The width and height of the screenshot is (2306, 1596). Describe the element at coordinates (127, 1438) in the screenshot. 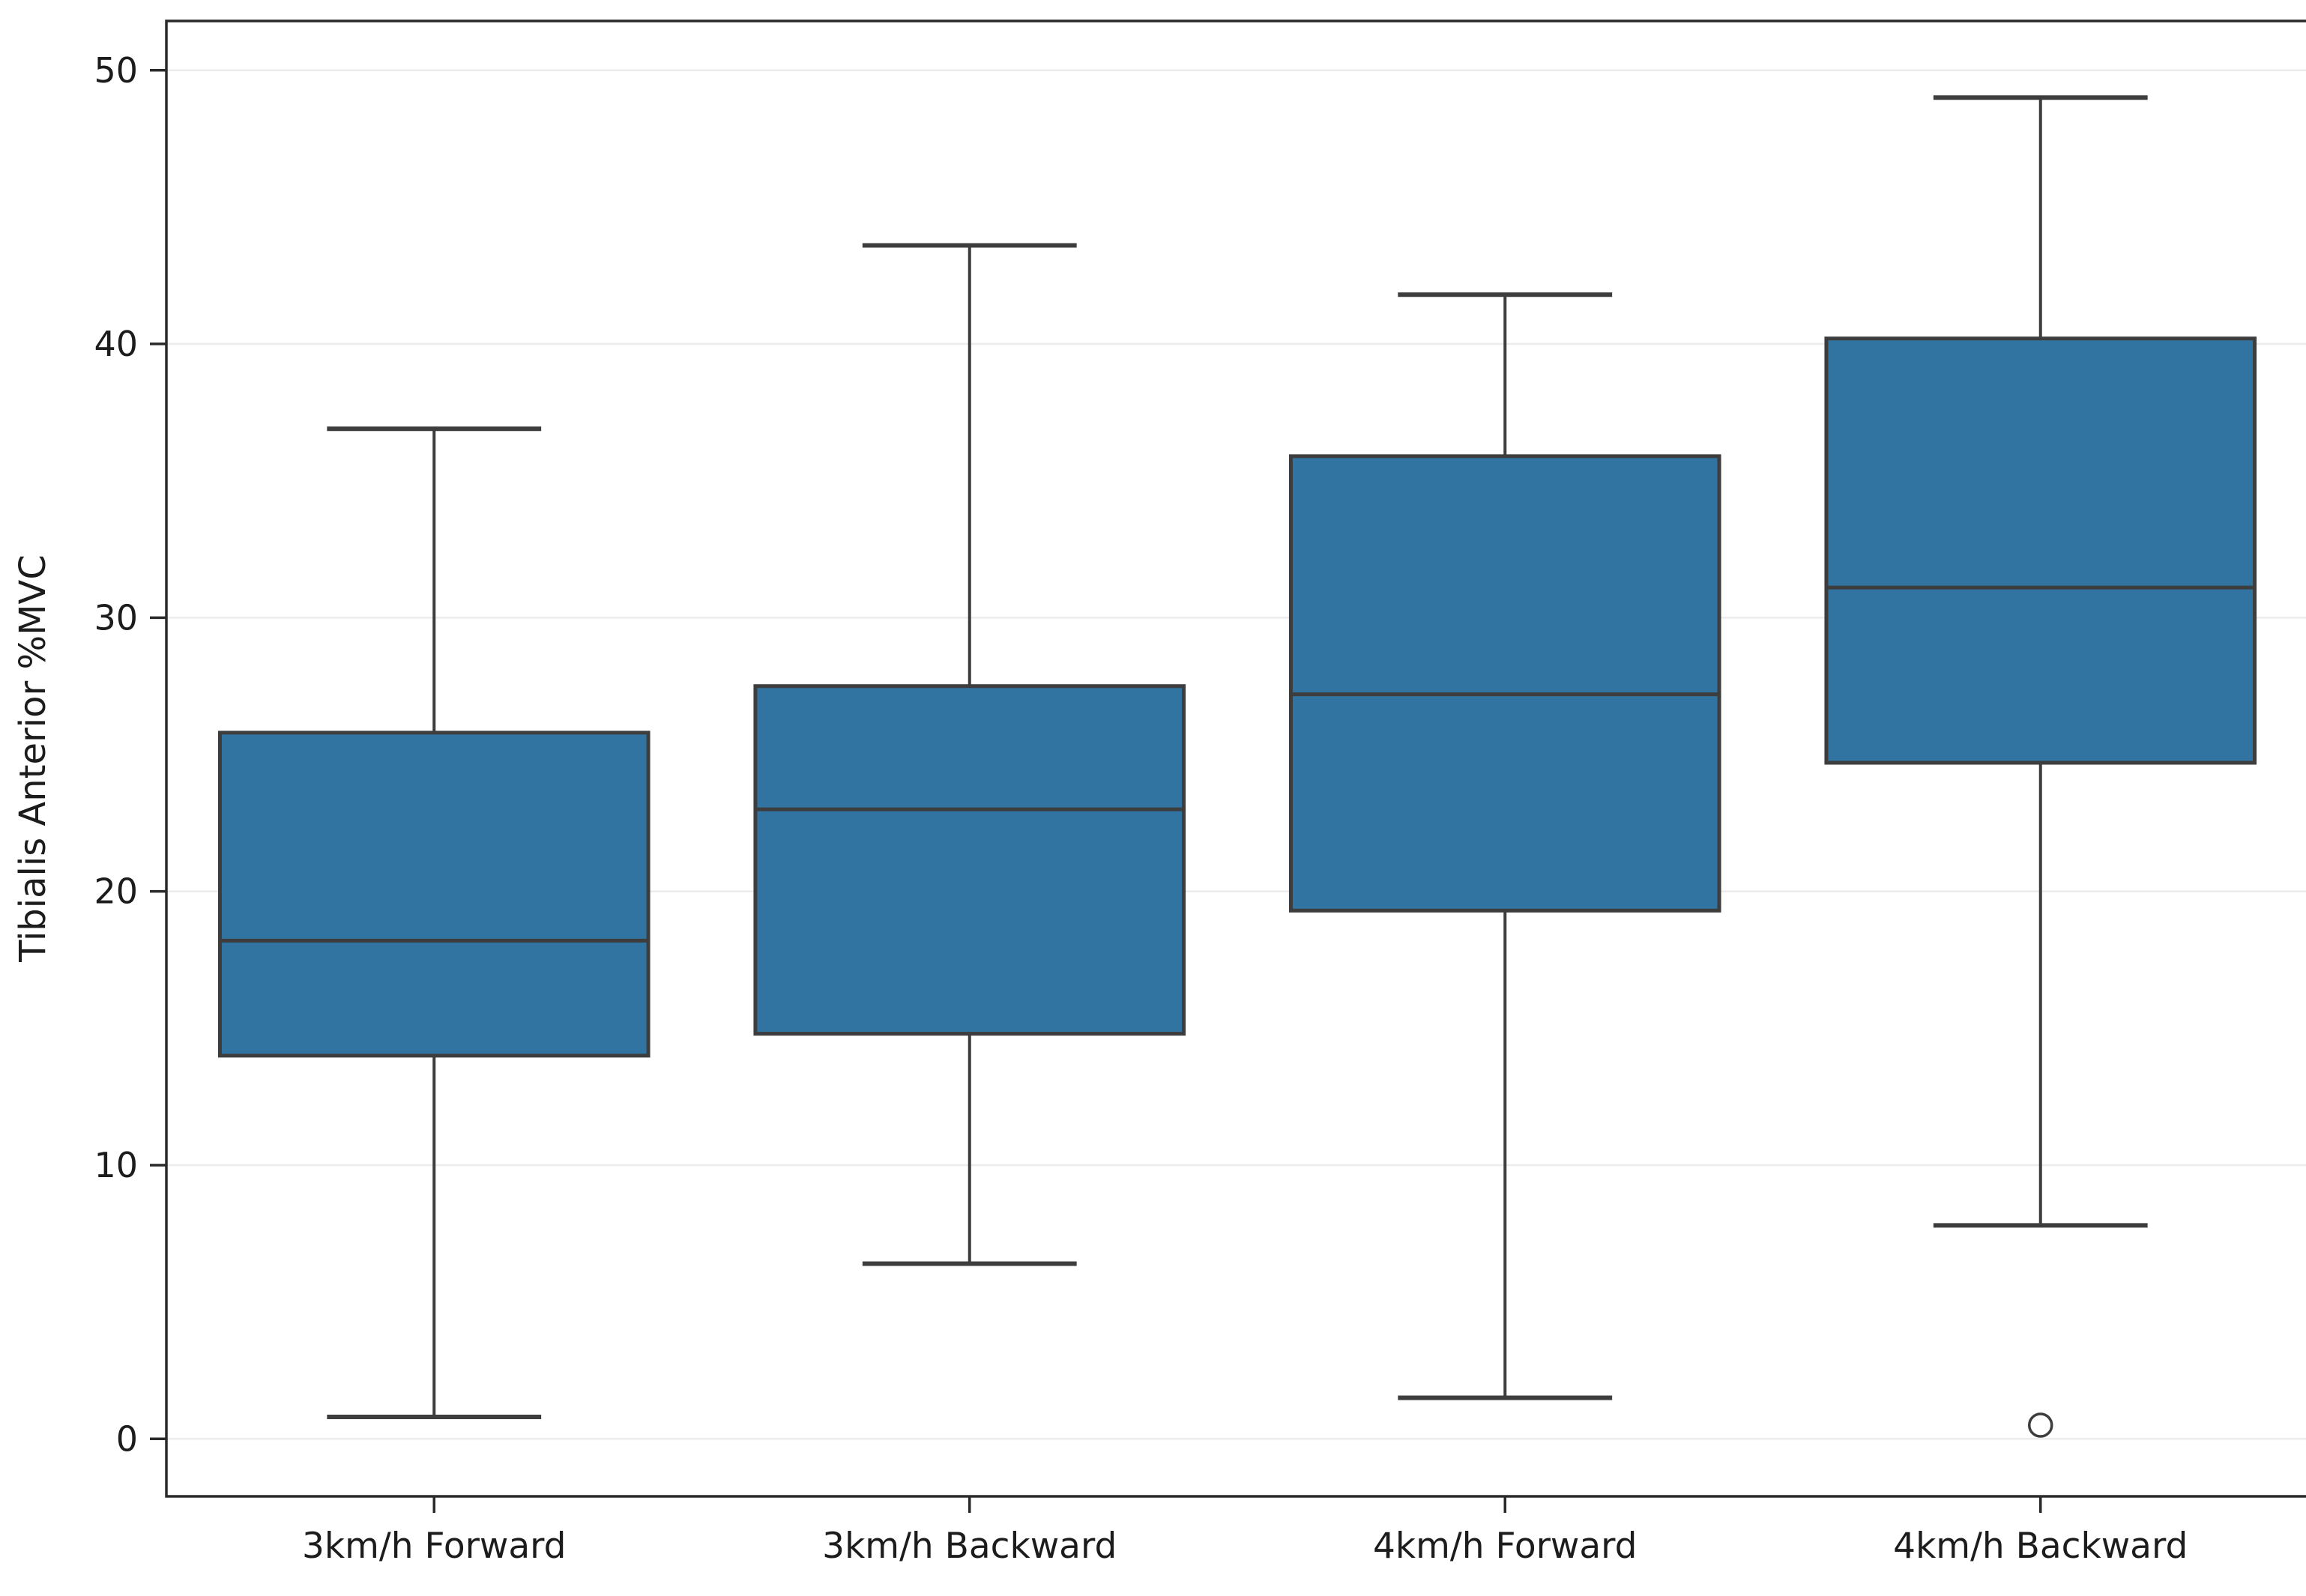

I see `y-tick-label: 0` at that location.